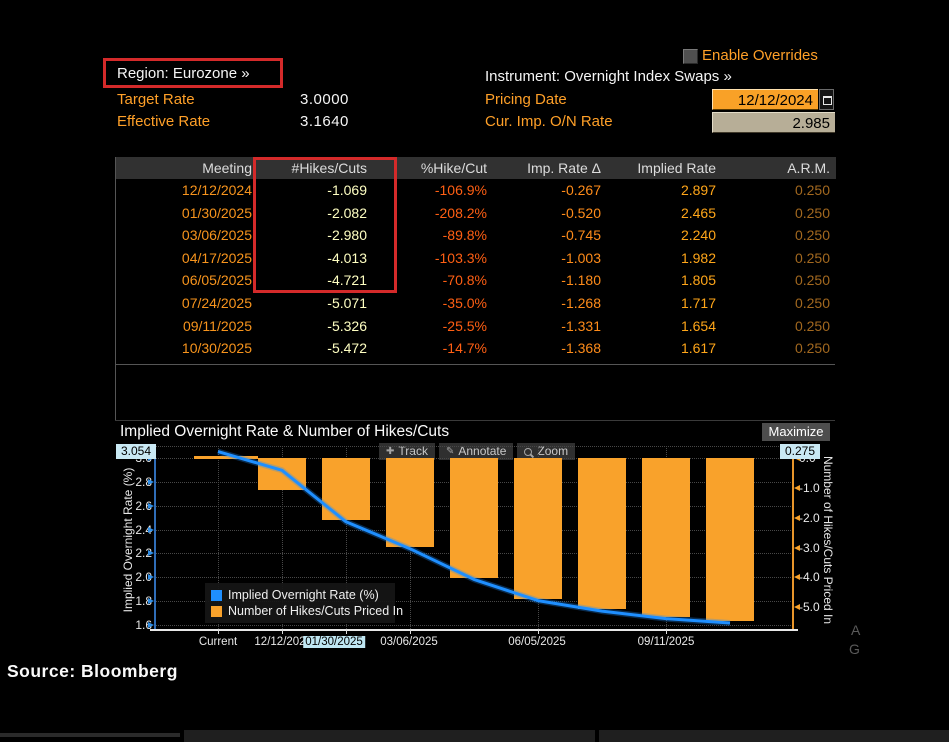 The width and height of the screenshot is (949, 742). What do you see at coordinates (216, 190) in the screenshot?
I see `table-cell: 12/12/2024` at bounding box center [216, 190].